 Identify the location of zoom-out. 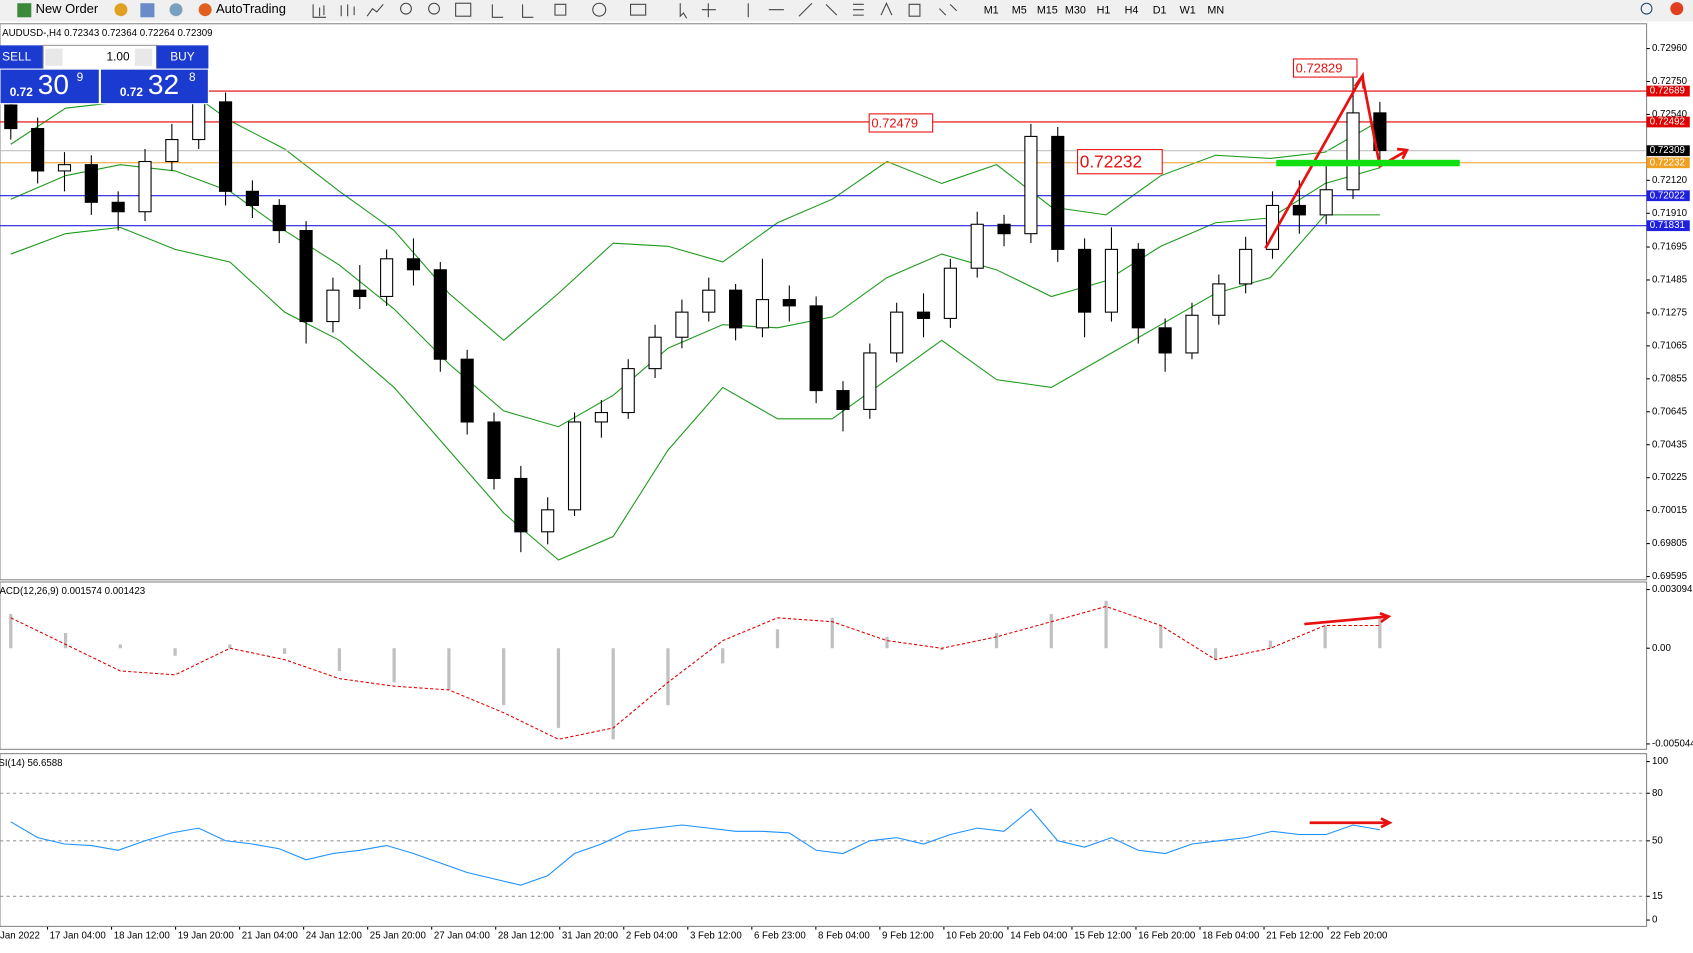
(434, 8).